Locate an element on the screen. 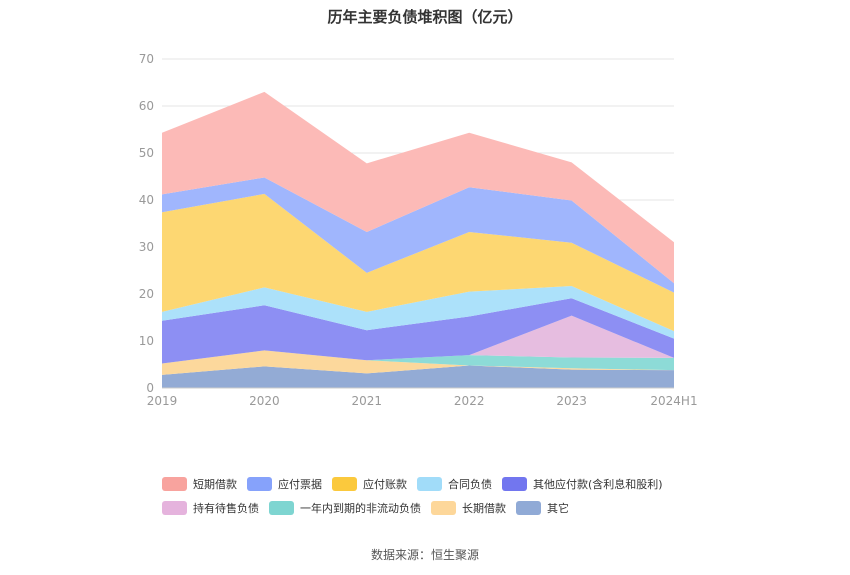  legend-item: 其他应付款(含利息和股利) is located at coordinates (582, 484).